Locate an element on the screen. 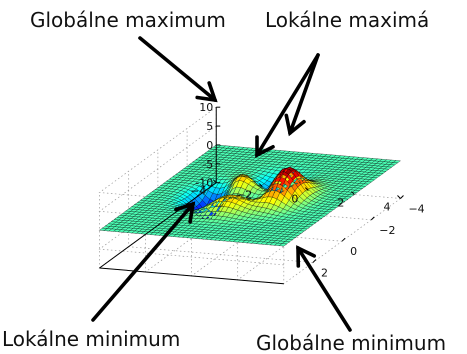 The image size is (467, 354). x-axis-line is located at coordinates (191, 276).